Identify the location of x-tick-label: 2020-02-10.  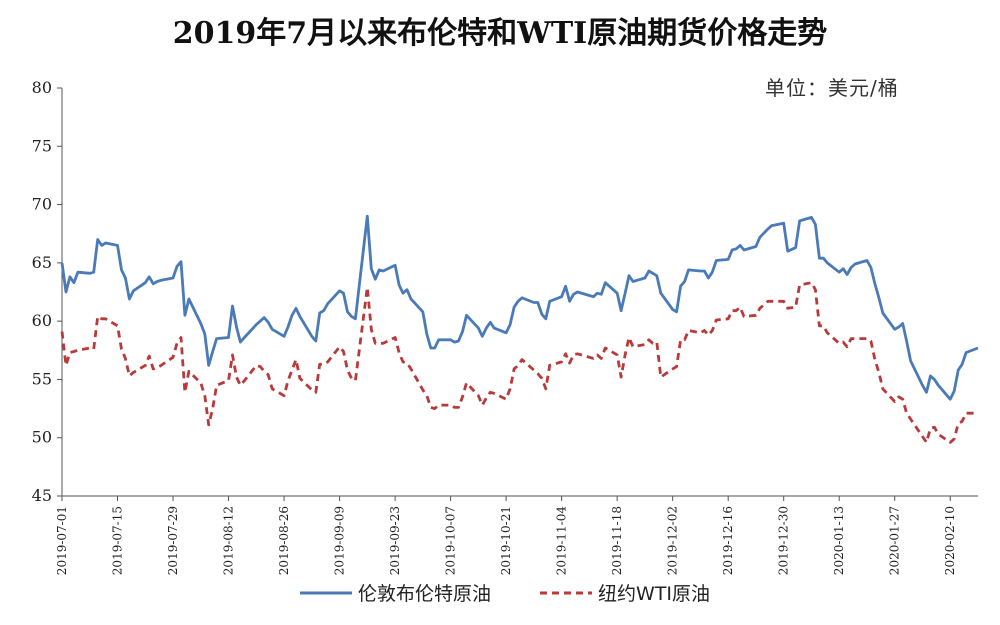
(950, 540).